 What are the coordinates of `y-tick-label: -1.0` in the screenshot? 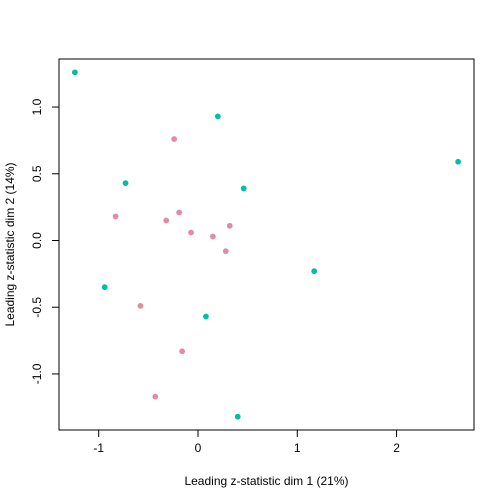 It's located at (37, 373).